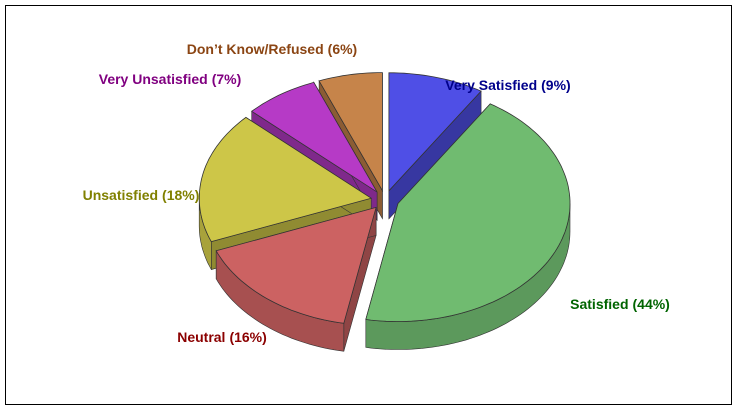  I want to click on category-name: Very Satisfied, so click(491, 85).